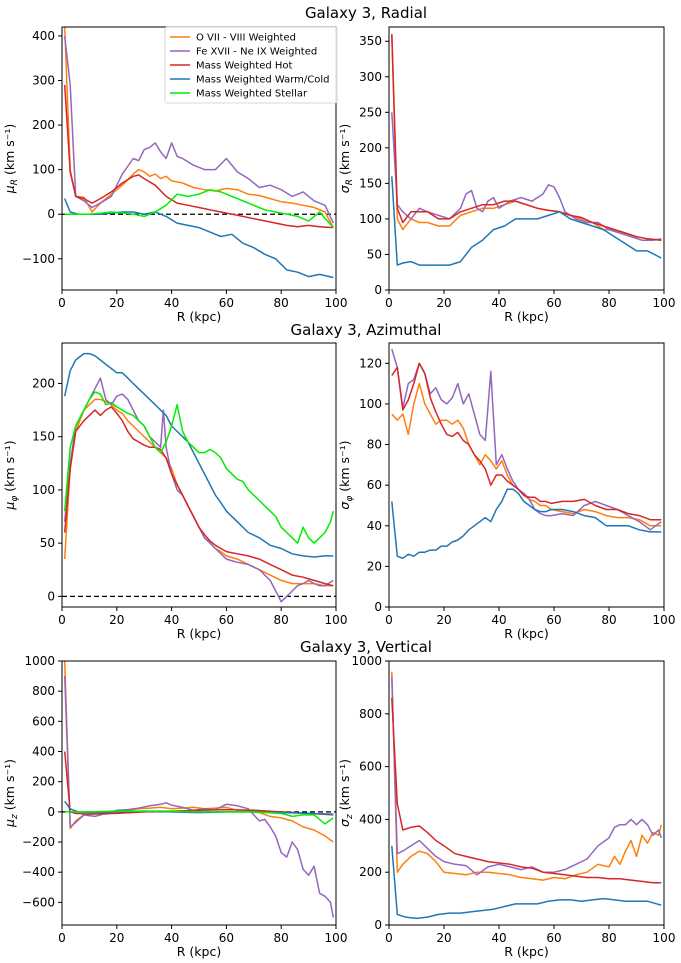 The image size is (681, 963). What do you see at coordinates (374, 526) in the screenshot?
I see `y-tick-label: 40` at bounding box center [374, 526].